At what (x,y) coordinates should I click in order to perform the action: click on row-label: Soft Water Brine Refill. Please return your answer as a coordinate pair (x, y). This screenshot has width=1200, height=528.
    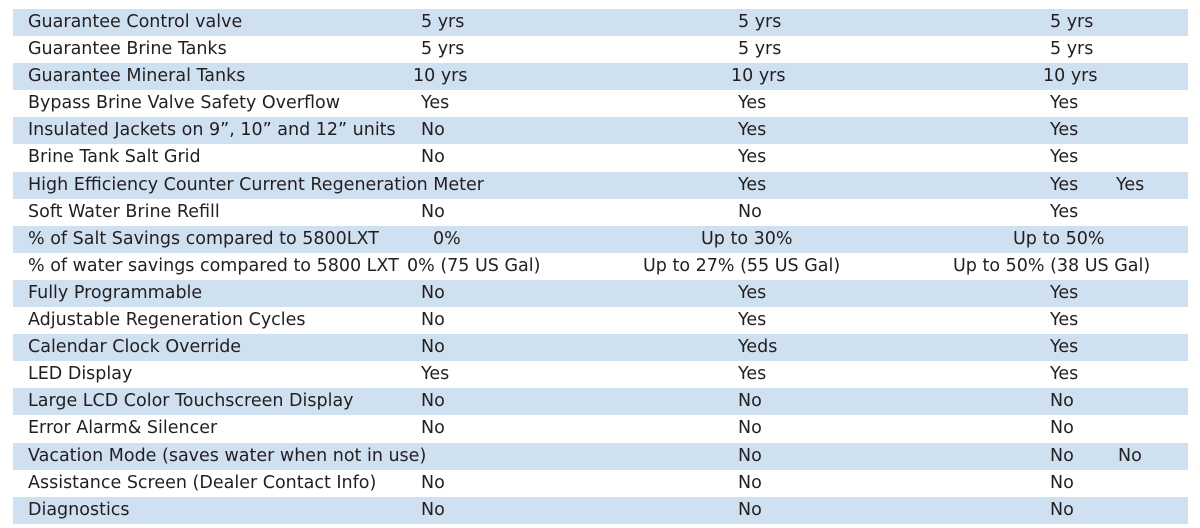
    Looking at the image, I should click on (124, 211).